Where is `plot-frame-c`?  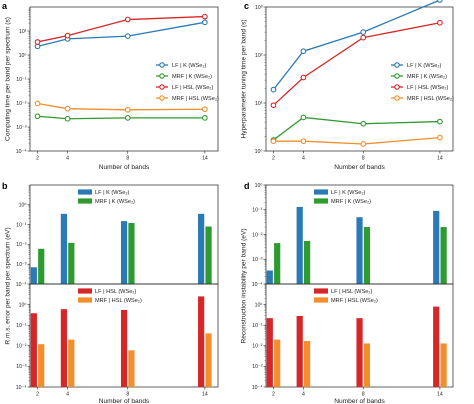
plot-frame-c is located at coordinates (359, 79).